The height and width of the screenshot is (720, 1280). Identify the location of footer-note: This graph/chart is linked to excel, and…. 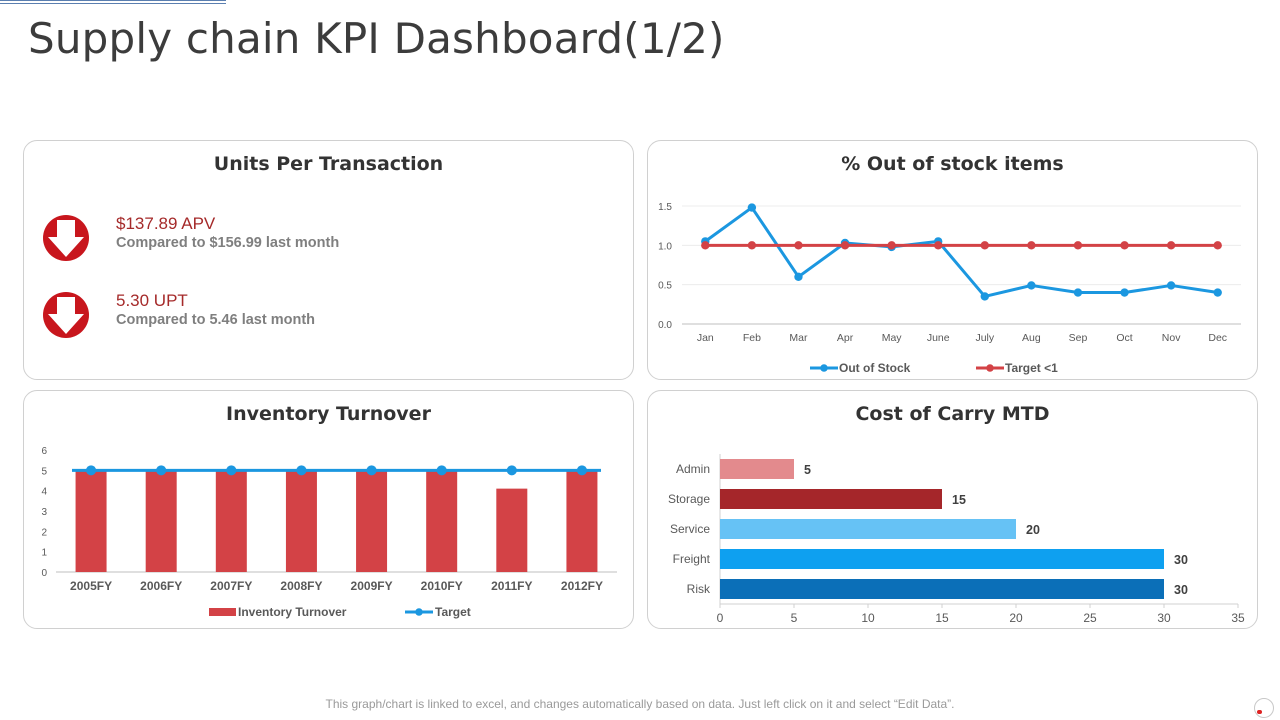
(640, 704).